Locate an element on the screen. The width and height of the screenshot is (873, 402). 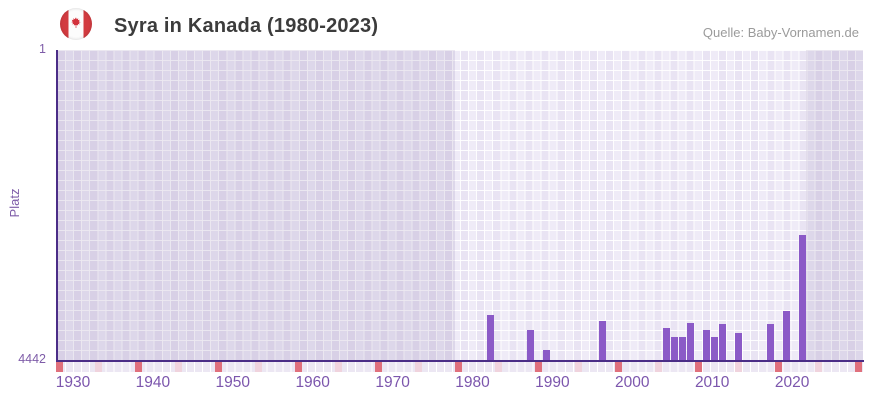
no-data-marker-1978 is located at coordinates (459, 367).